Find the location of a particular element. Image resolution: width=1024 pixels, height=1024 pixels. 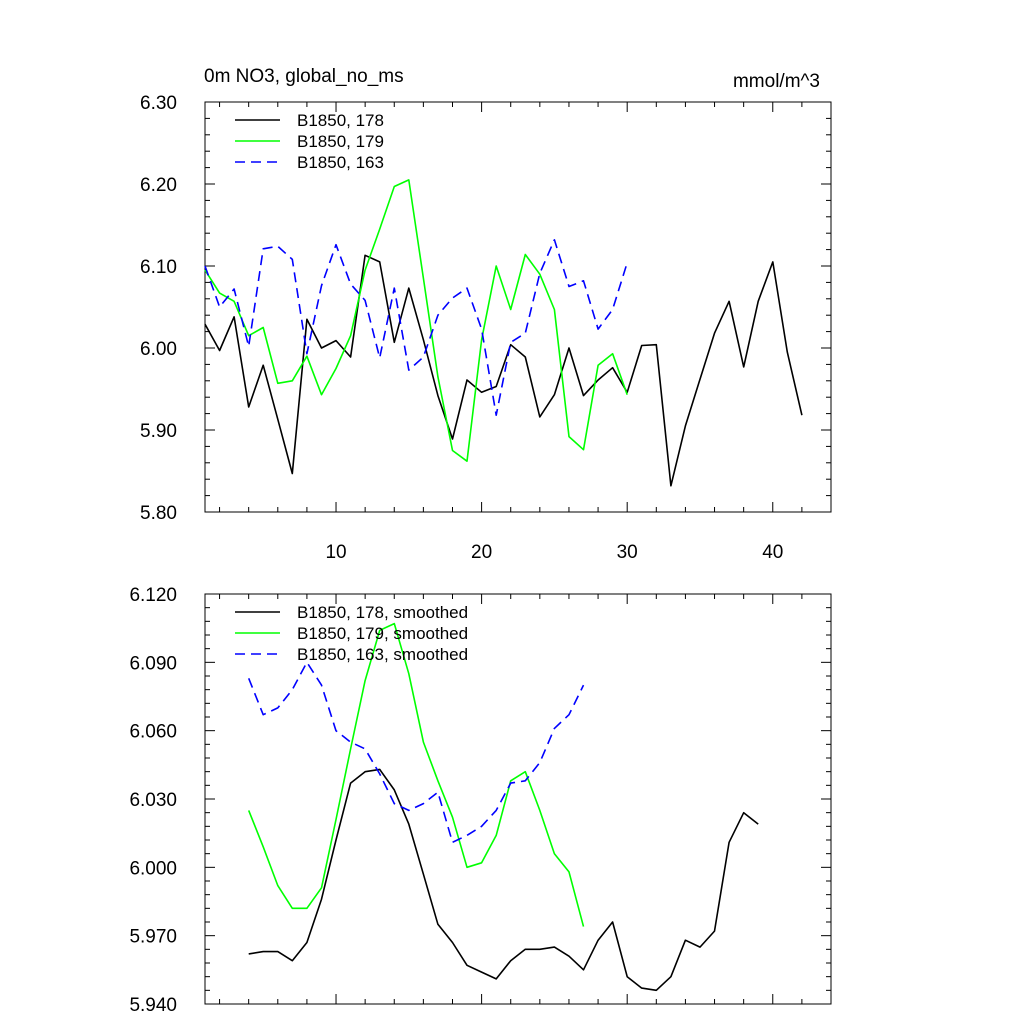

legend-label-2: B1850, 179 is located at coordinates (340, 141).